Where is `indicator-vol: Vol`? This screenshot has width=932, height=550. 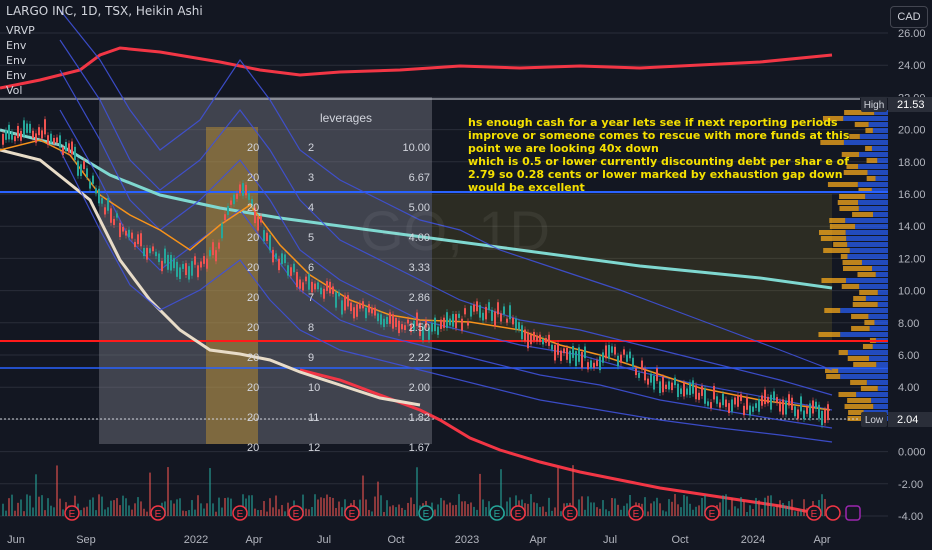 indicator-vol: Vol is located at coordinates (14, 90).